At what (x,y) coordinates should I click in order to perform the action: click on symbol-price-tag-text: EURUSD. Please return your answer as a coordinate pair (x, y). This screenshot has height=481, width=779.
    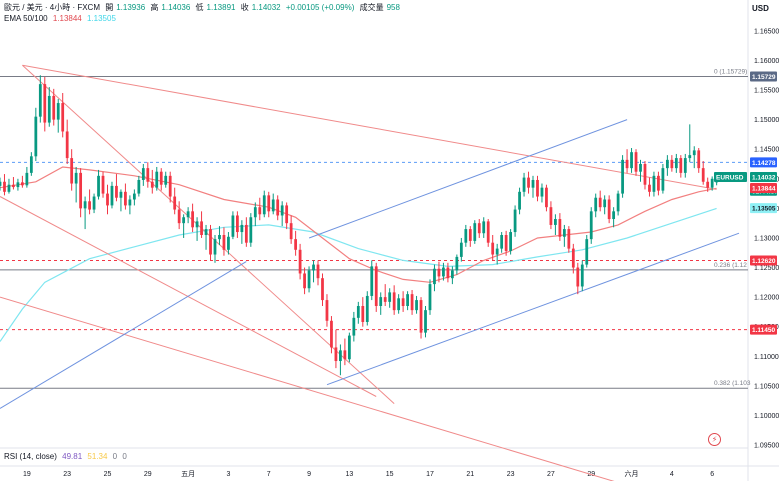
    Looking at the image, I should click on (730, 178).